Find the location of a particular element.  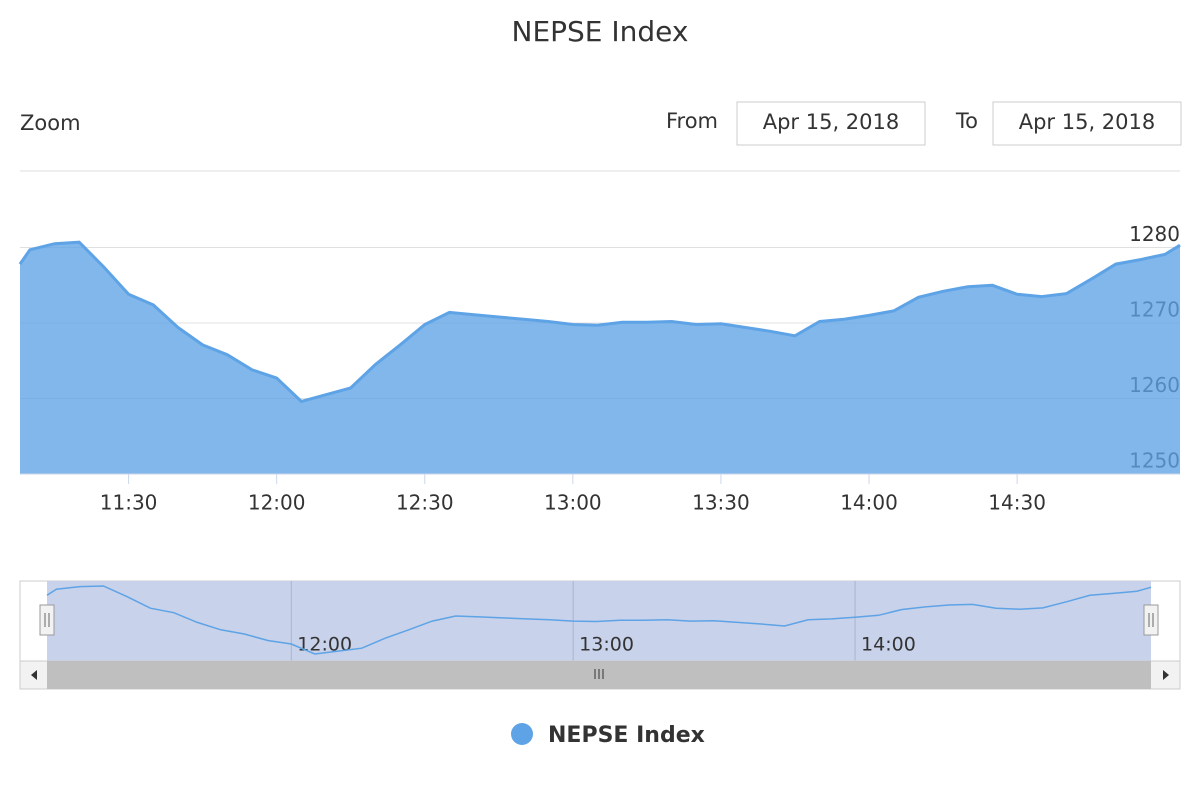

x-tick-label: 13:30 is located at coordinates (721, 503).